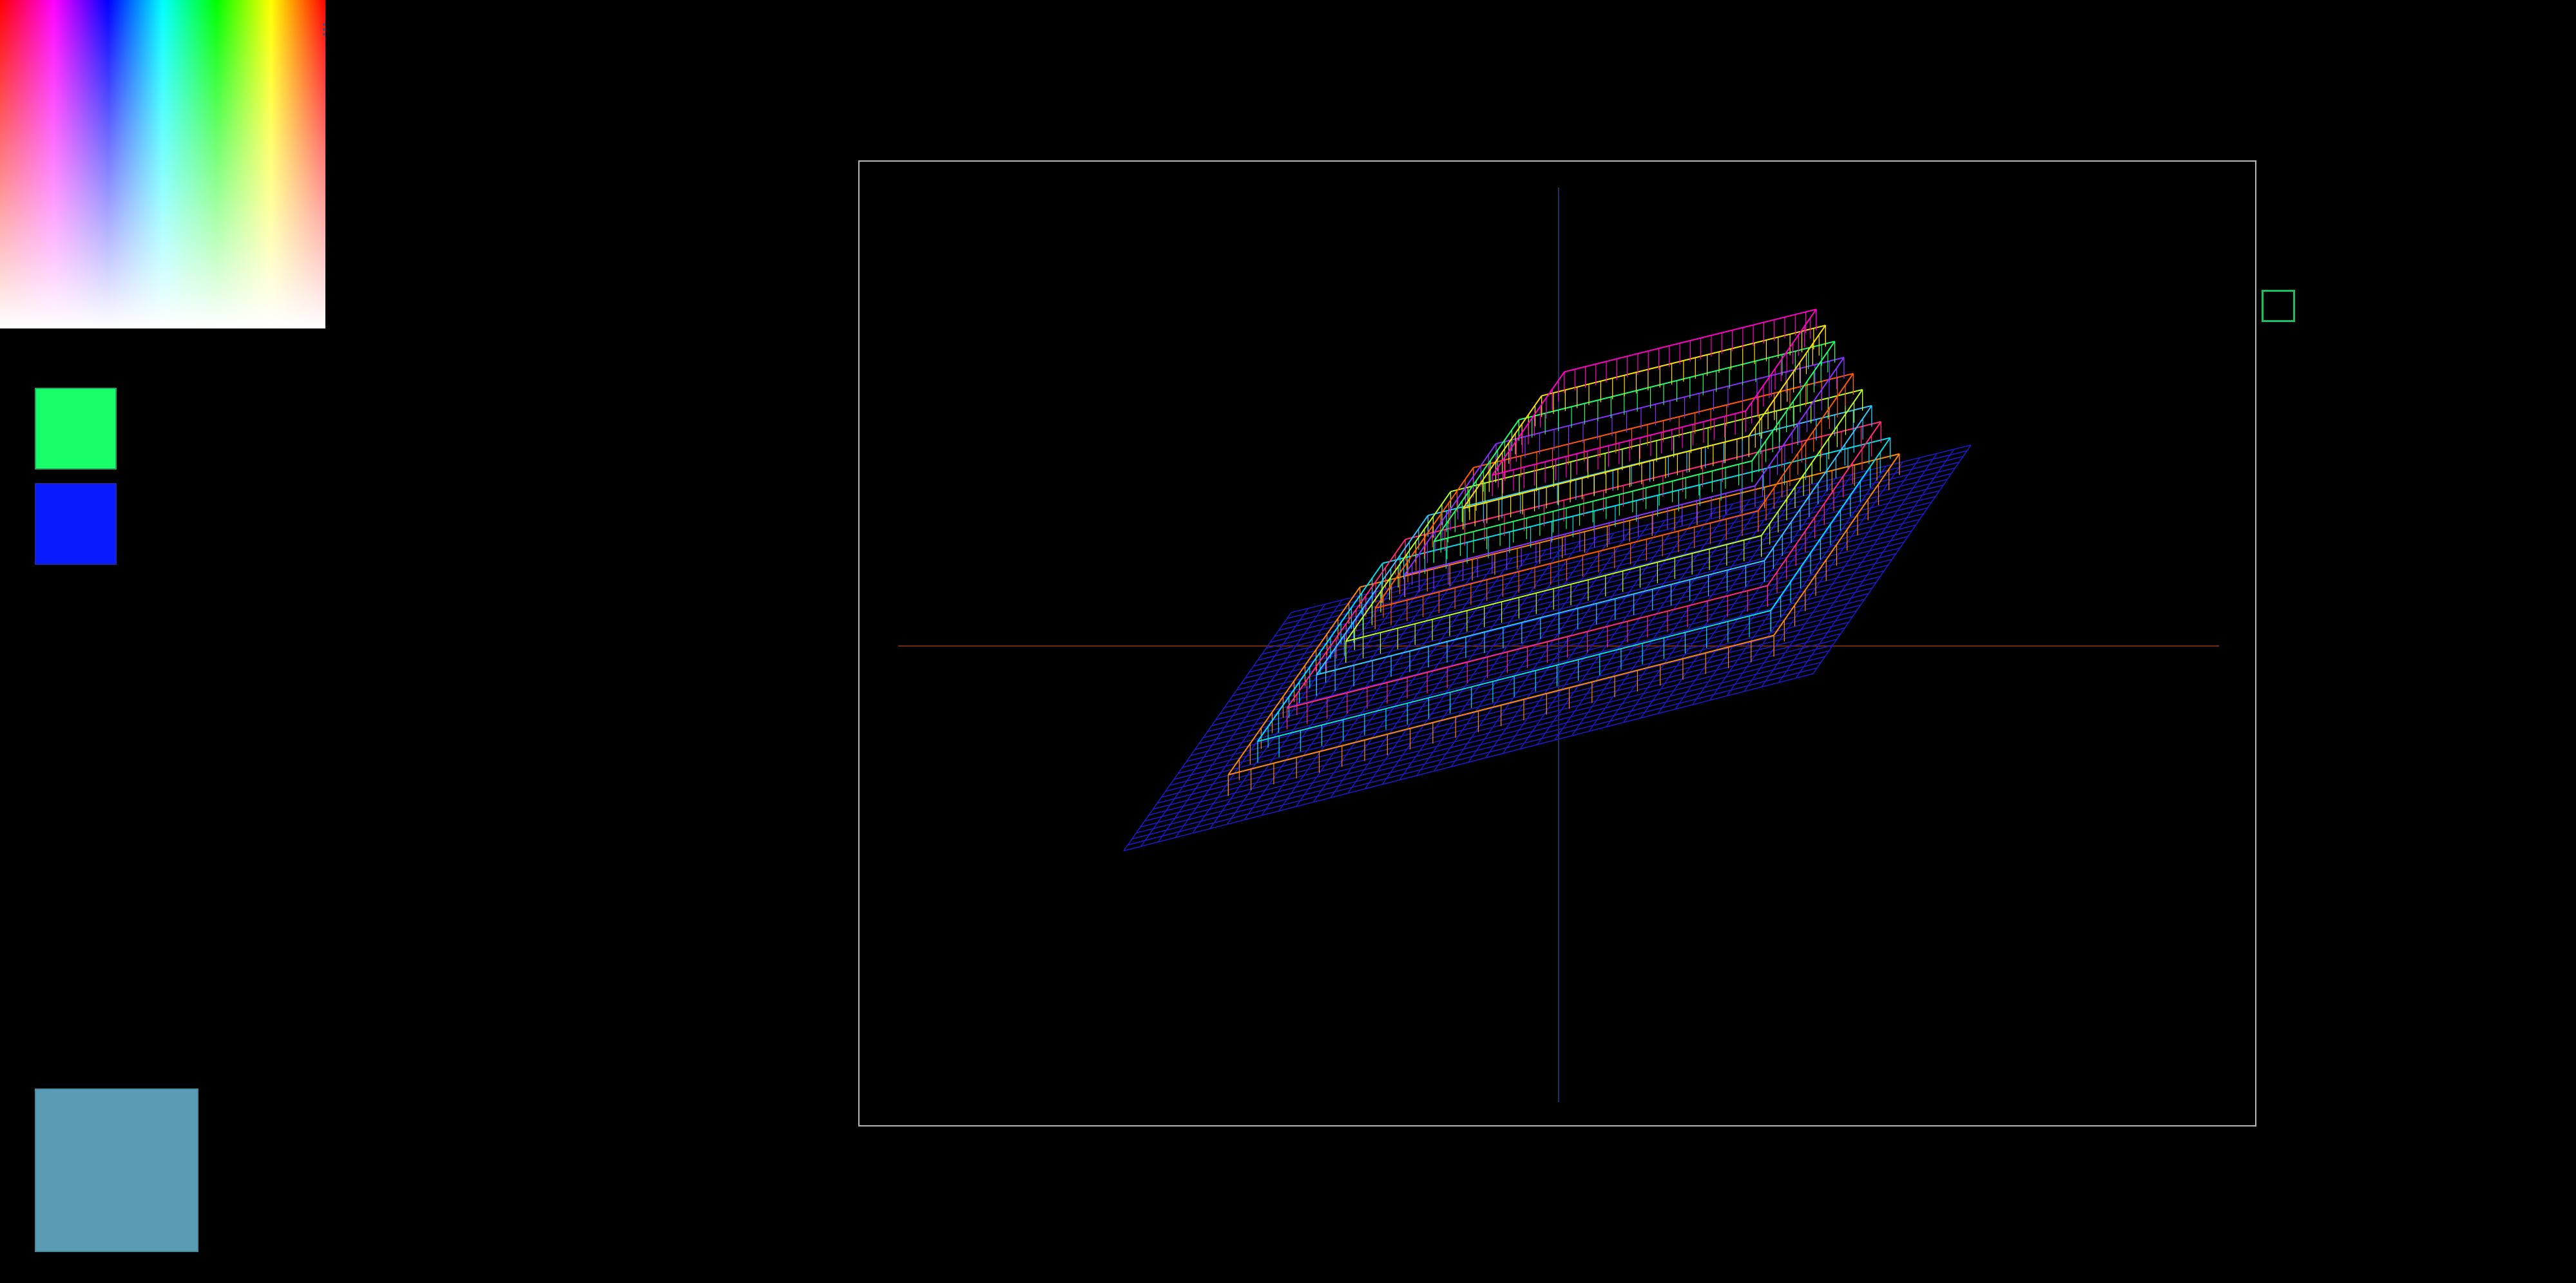 Image resolution: width=2576 pixels, height=1283 pixels. I want to click on mixed-color-preview, so click(117, 1170).